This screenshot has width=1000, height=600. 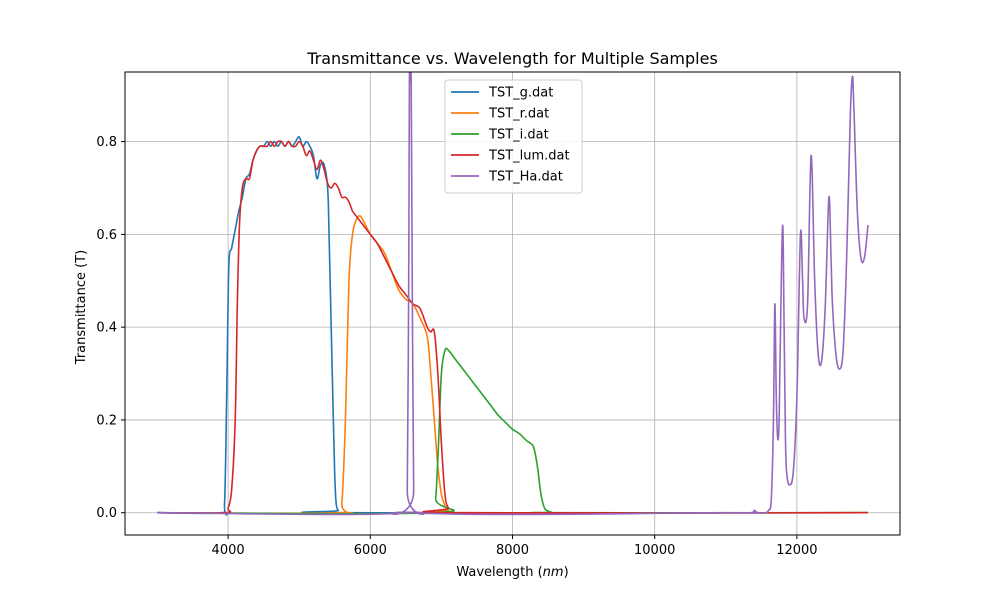 I want to click on y-tick-label: 0.8, so click(x=106, y=142).